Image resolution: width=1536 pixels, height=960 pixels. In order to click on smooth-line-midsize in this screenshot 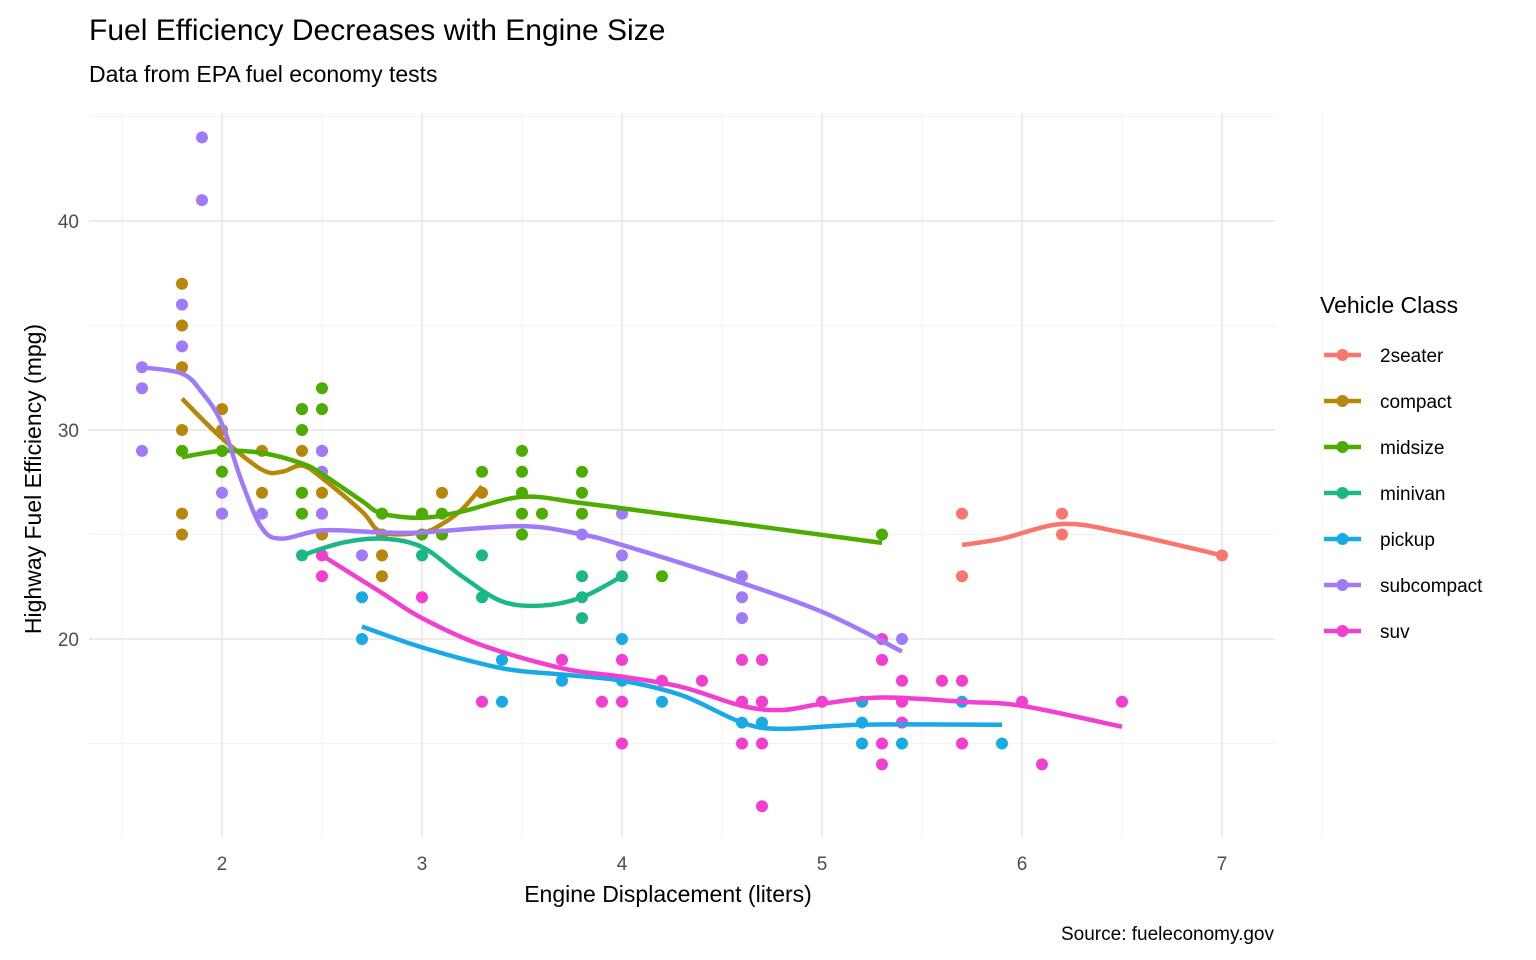, I will do `click(532, 497)`.